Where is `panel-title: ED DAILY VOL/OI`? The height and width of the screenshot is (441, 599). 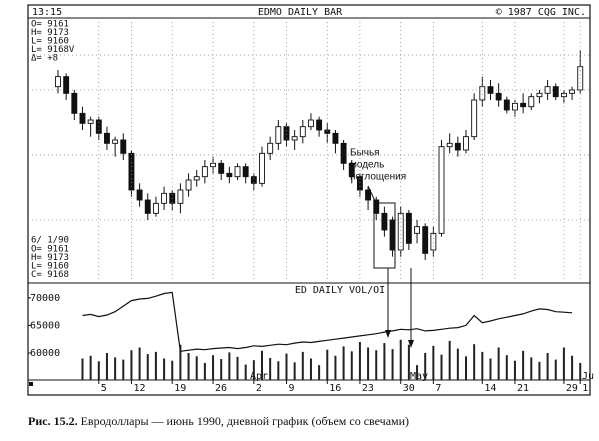
panel-title: ED DAILY VOL/OI is located at coordinates (340, 290).